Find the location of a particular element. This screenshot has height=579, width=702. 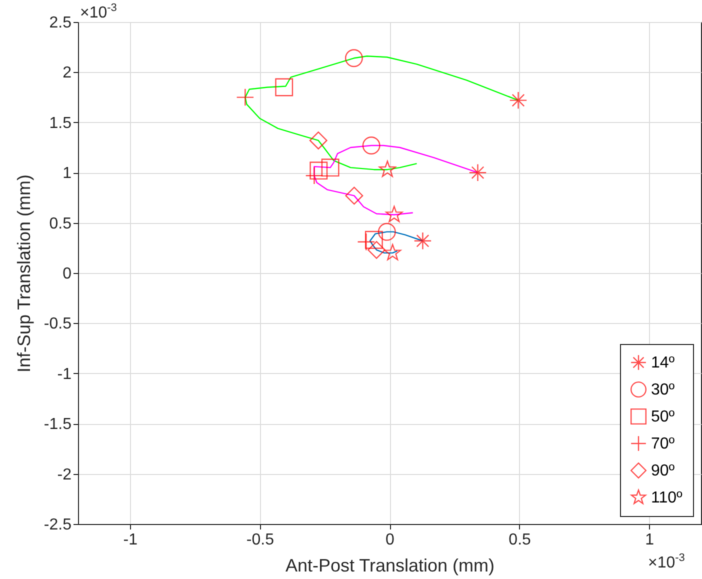

legend-label: 110º is located at coordinates (667, 498).